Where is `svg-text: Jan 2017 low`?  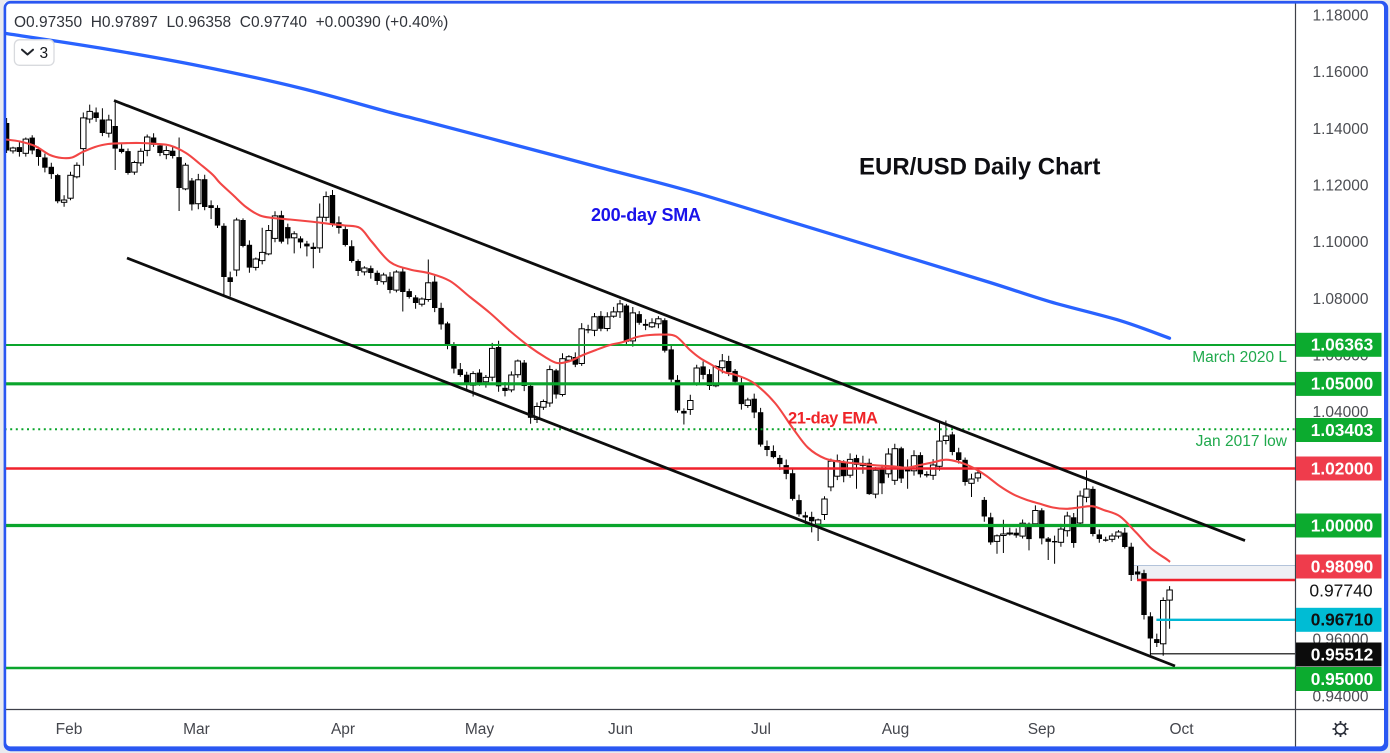 svg-text: Jan 2017 low is located at coordinates (1242, 441).